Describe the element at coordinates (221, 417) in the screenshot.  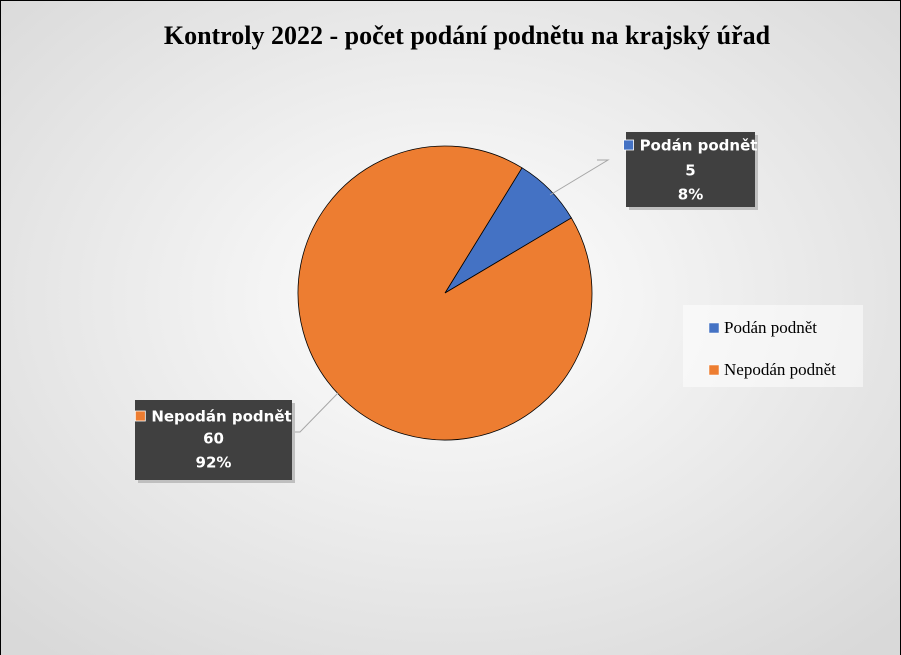
I see `label-name: Nepodán podnět` at that location.